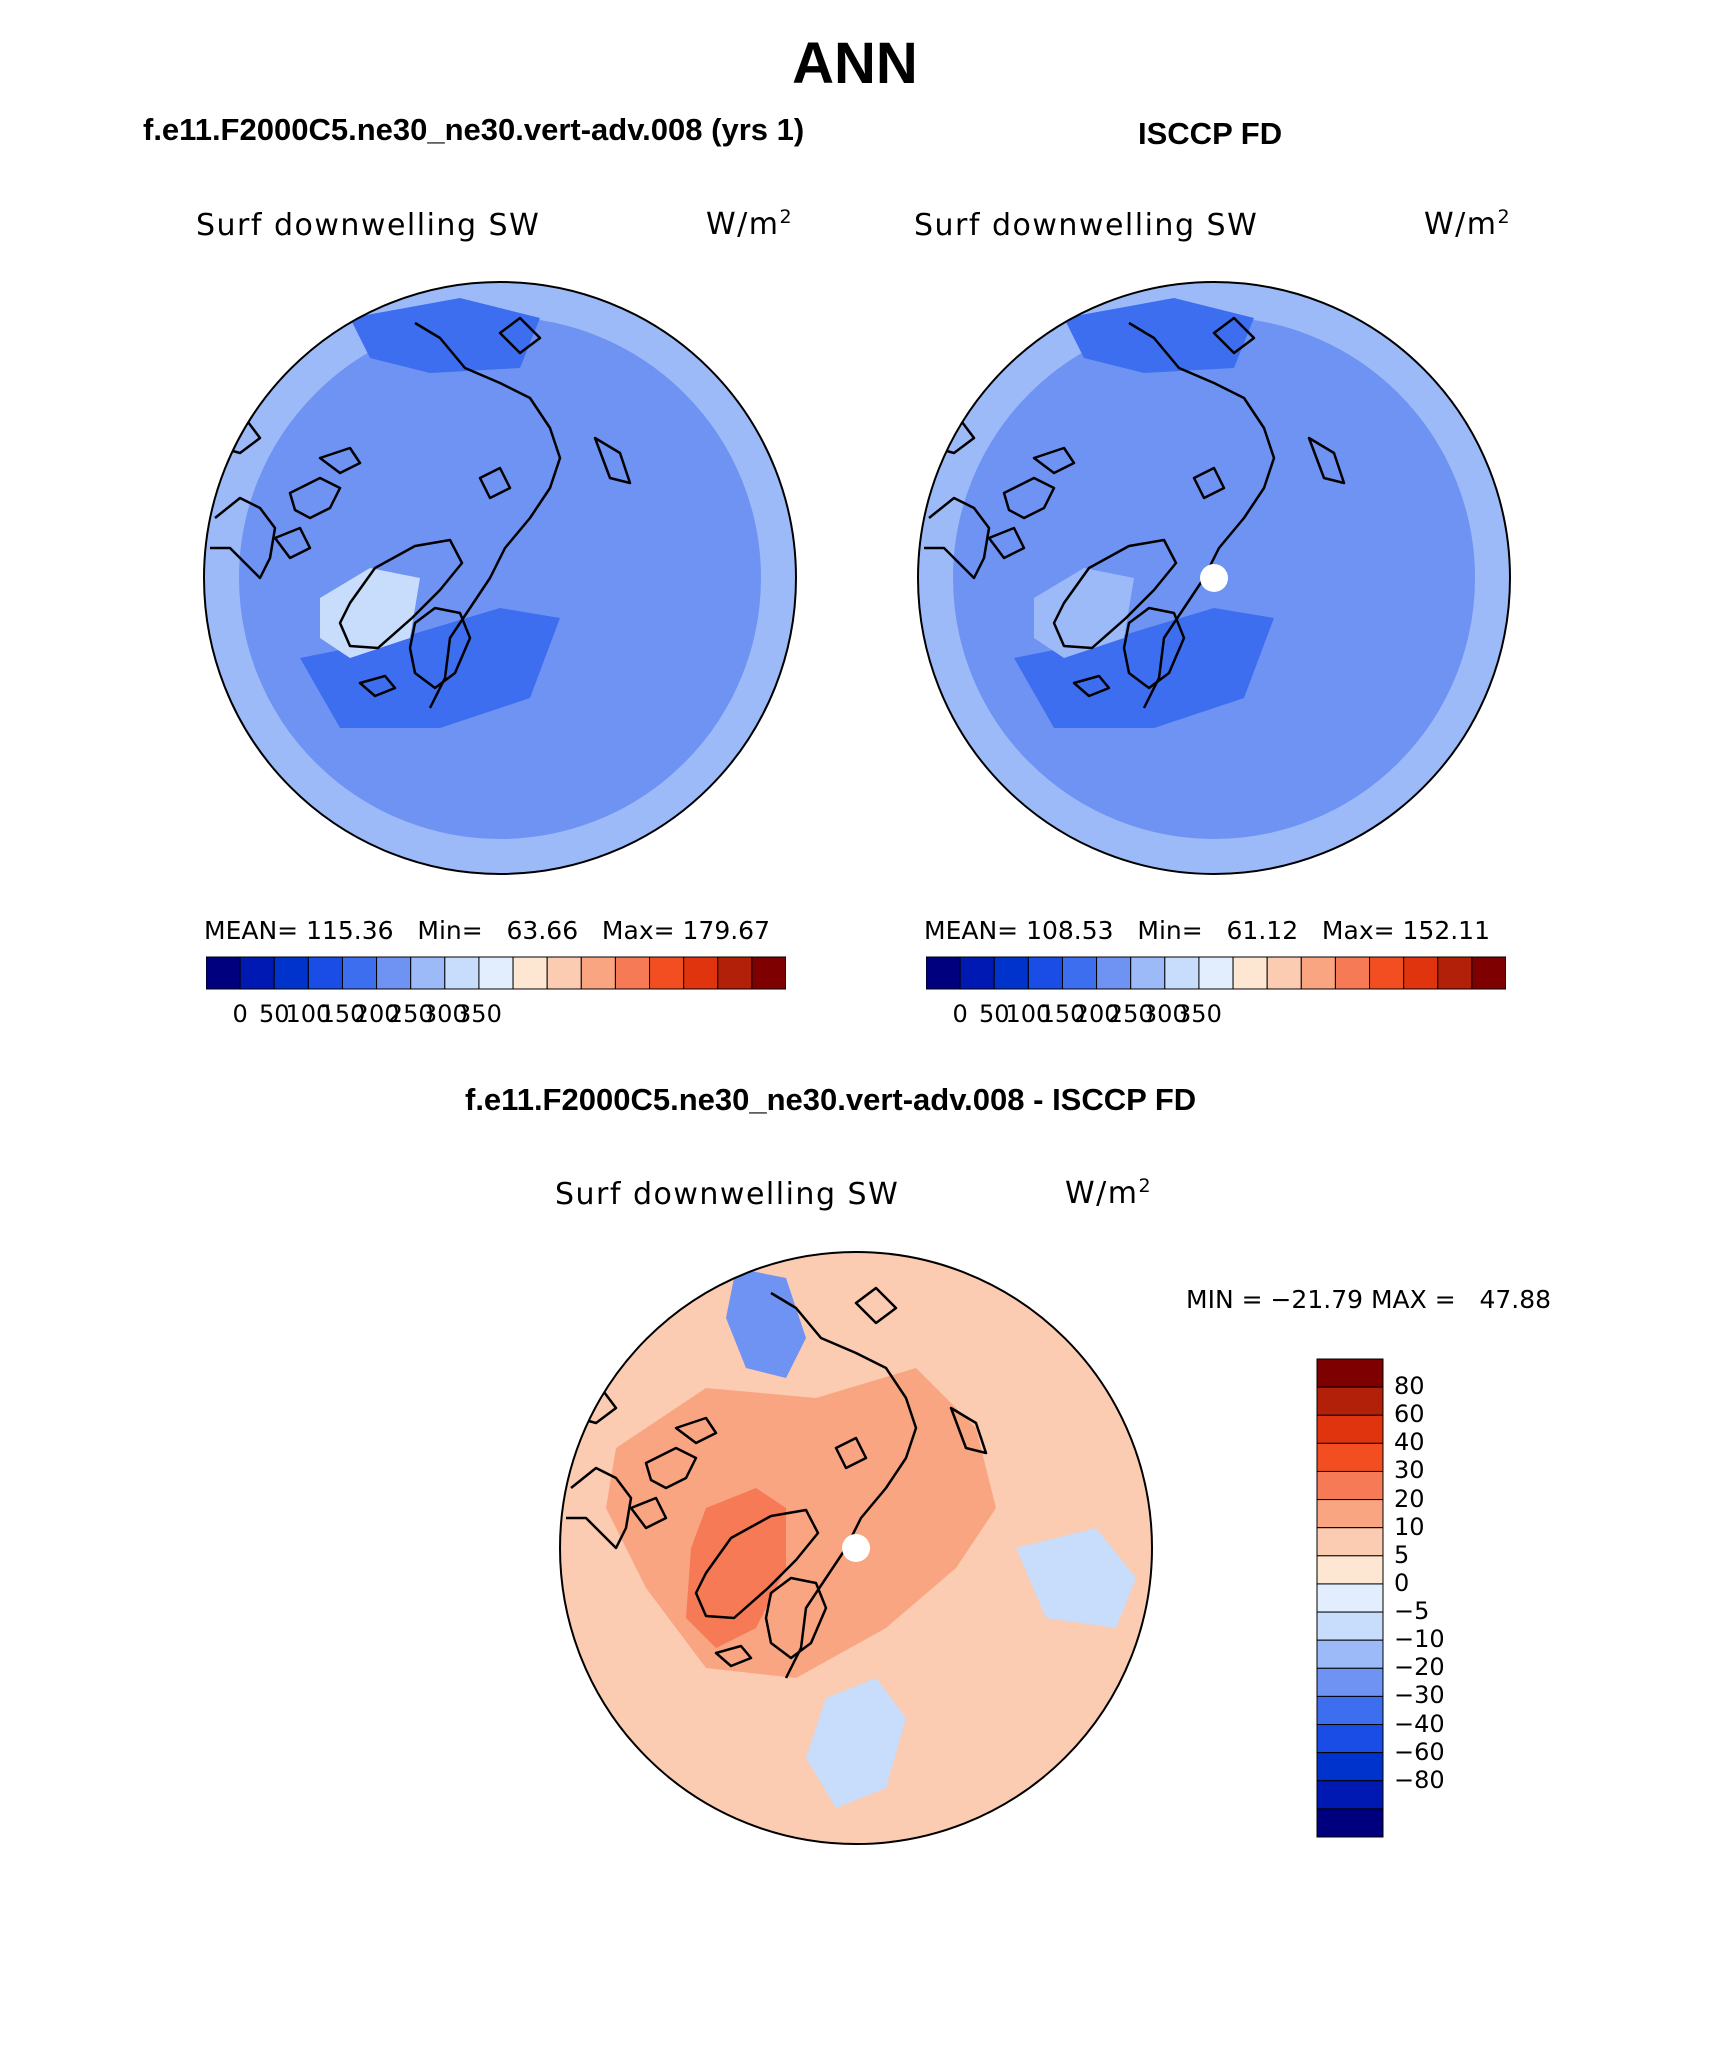  What do you see at coordinates (750, 224) in the screenshot?
I see `model-units-label: W/m2` at bounding box center [750, 224].